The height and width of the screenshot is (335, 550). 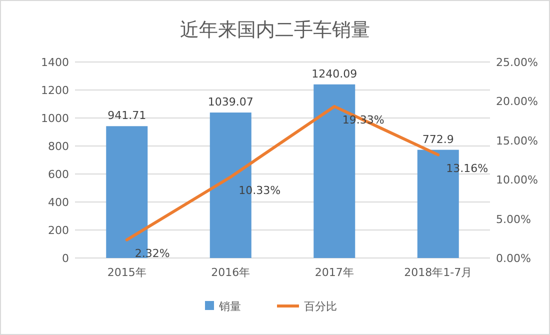 What do you see at coordinates (230, 272) in the screenshot?
I see `x-tick-label: 2016年` at bounding box center [230, 272].